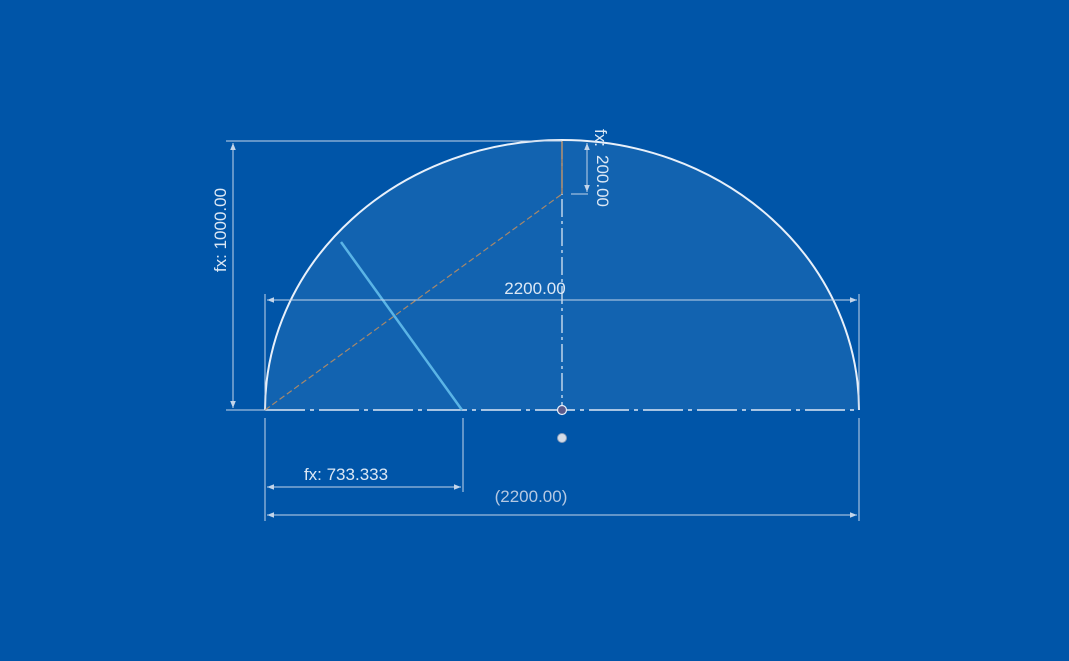 This screenshot has width=1069, height=661. What do you see at coordinates (562, 410) in the screenshot?
I see `center-point` at bounding box center [562, 410].